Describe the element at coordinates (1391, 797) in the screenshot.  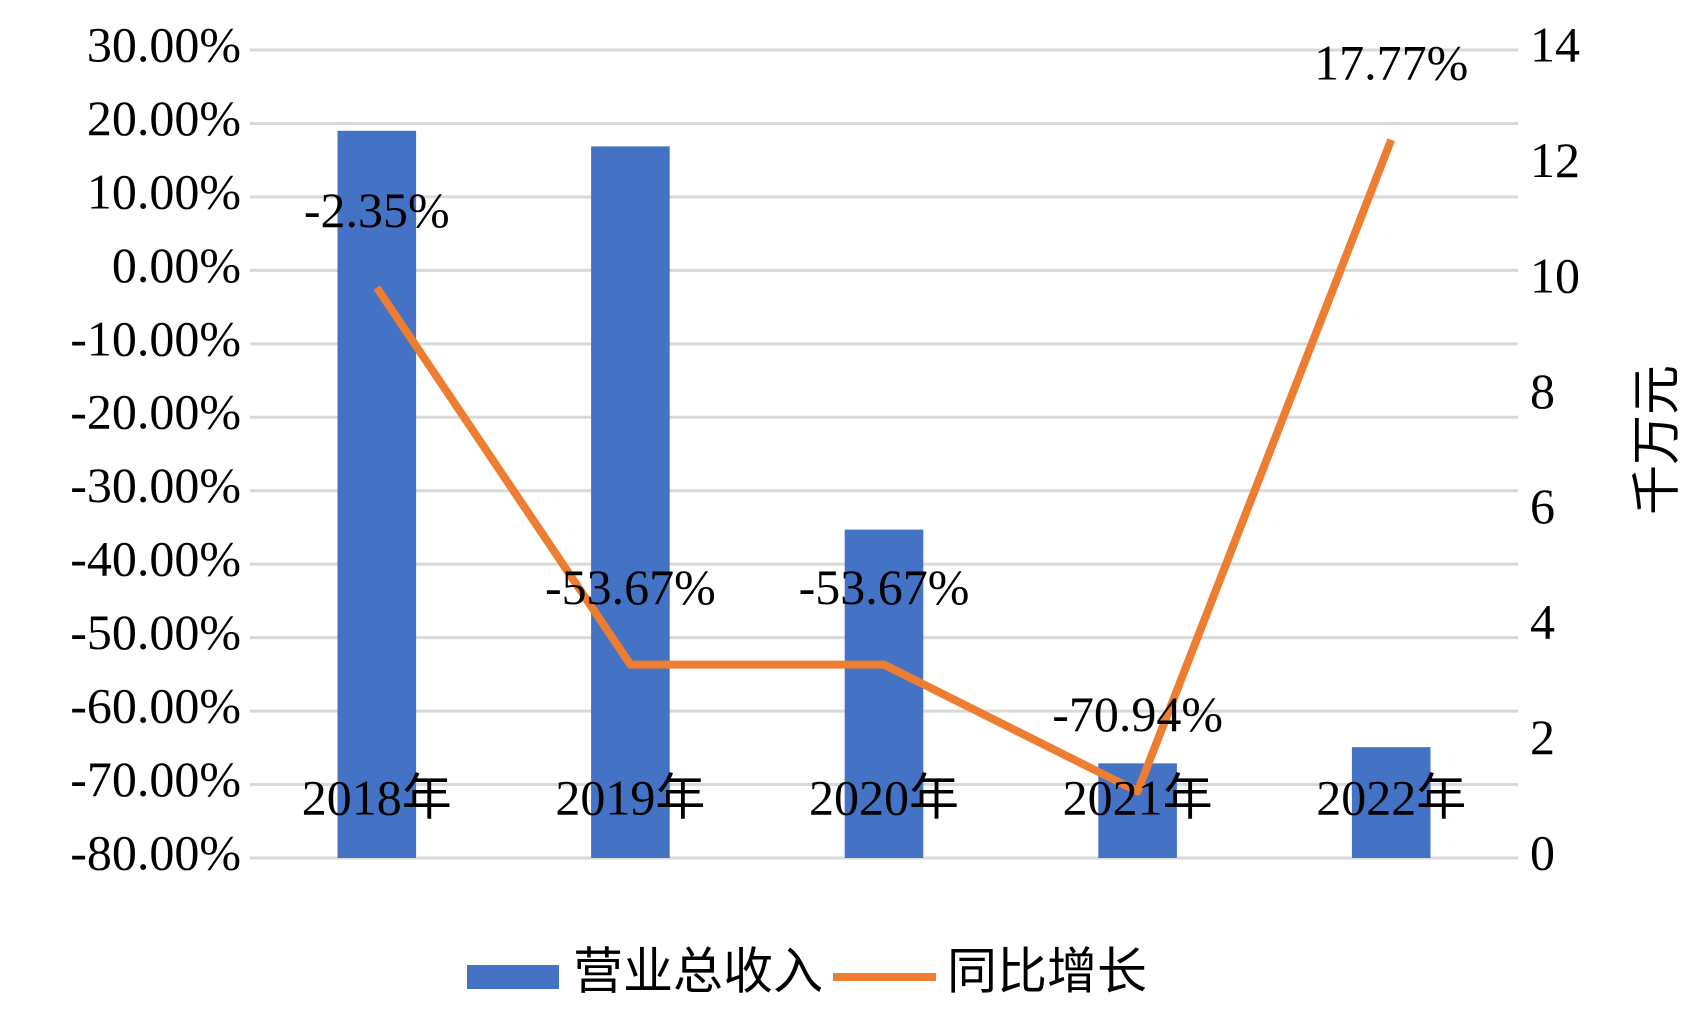
I see `x-tick-label: 2022年` at that location.